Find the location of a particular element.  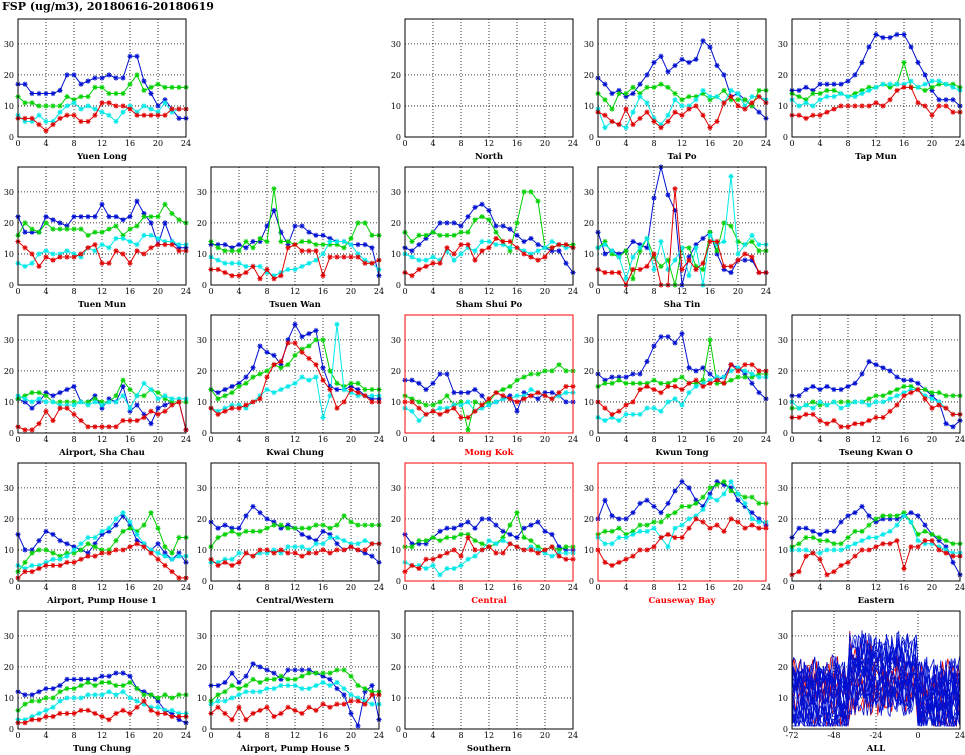

y-tick-label: 30 is located at coordinates (9, 488).